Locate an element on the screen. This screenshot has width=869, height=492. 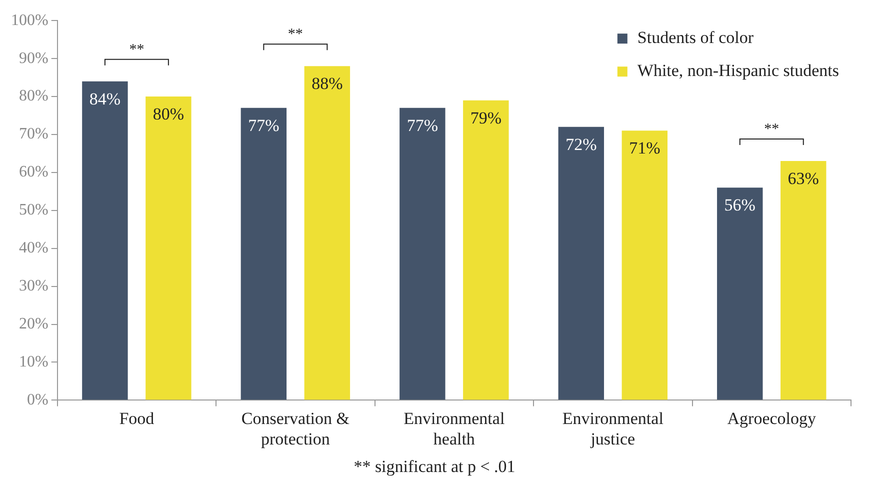
x-tick-label: Environmental justice is located at coordinates (613, 428).